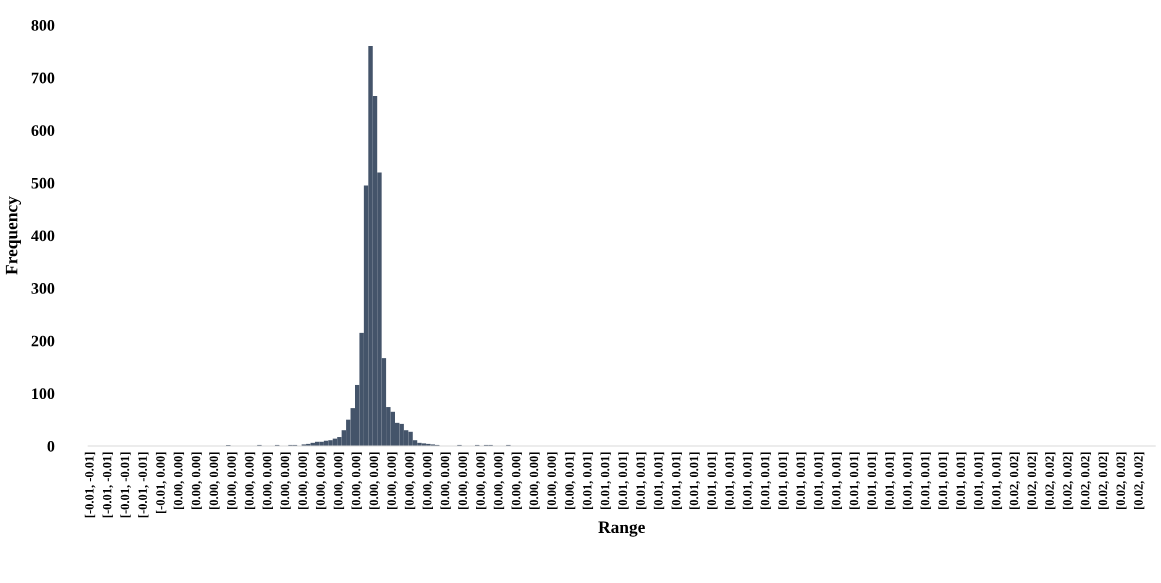  I want to click on y-tick-label: 700, so click(43, 78).